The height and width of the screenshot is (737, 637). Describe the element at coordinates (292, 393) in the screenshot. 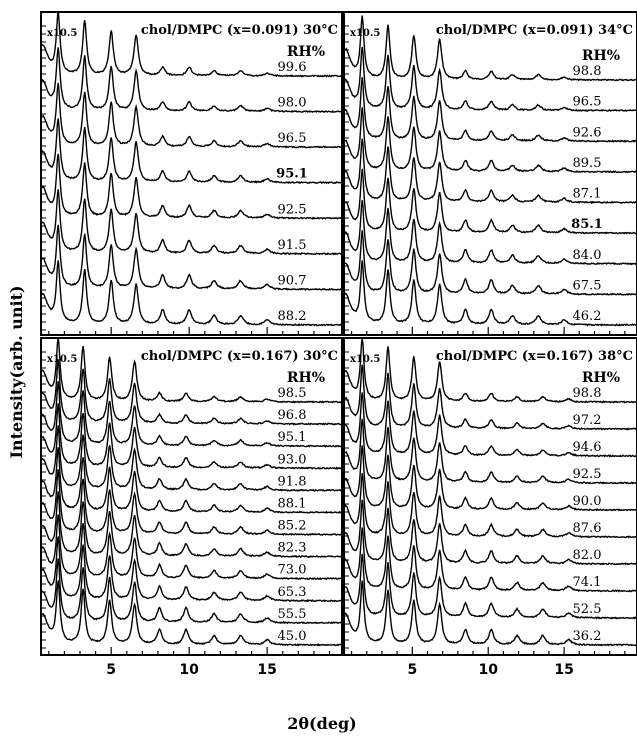

I see `rh-value-label: 98.5` at that location.